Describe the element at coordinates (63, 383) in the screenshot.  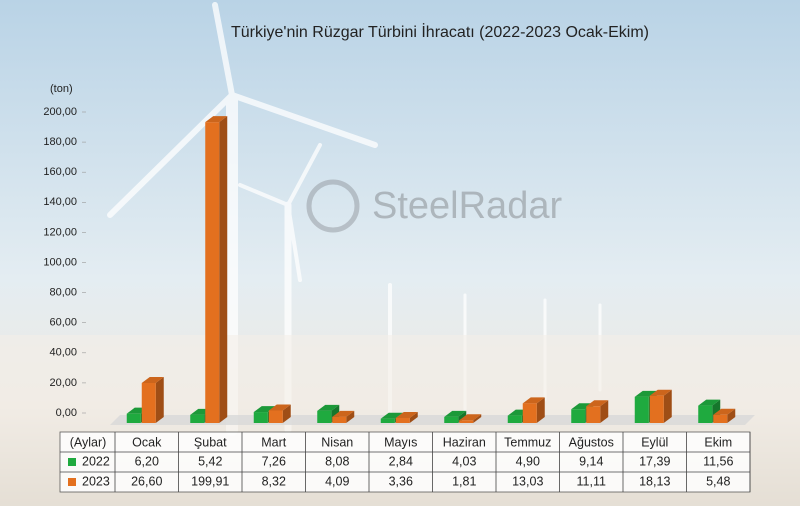
I see `y-tick-label: 20,00` at that location.